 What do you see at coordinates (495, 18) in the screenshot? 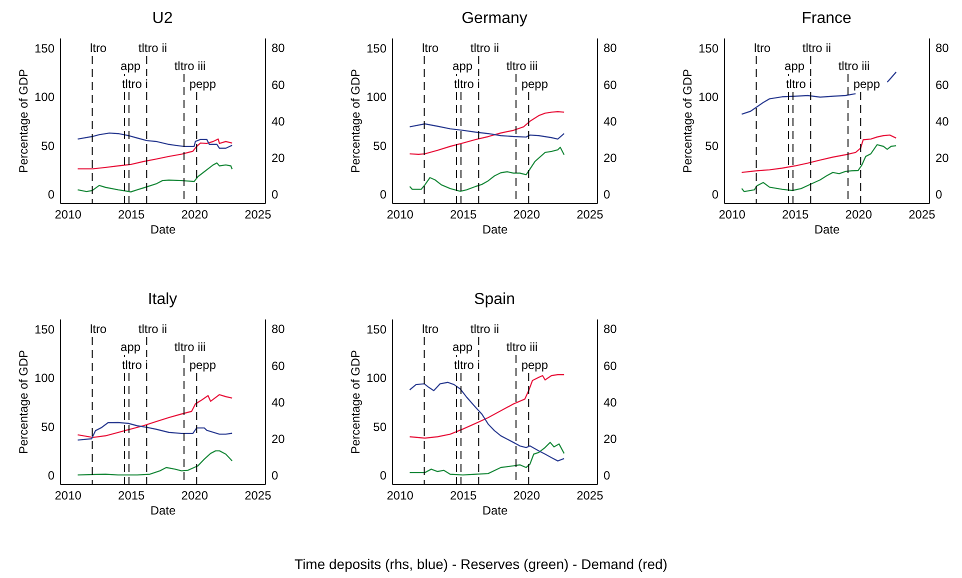
I see `chart-title: Germany` at bounding box center [495, 18].